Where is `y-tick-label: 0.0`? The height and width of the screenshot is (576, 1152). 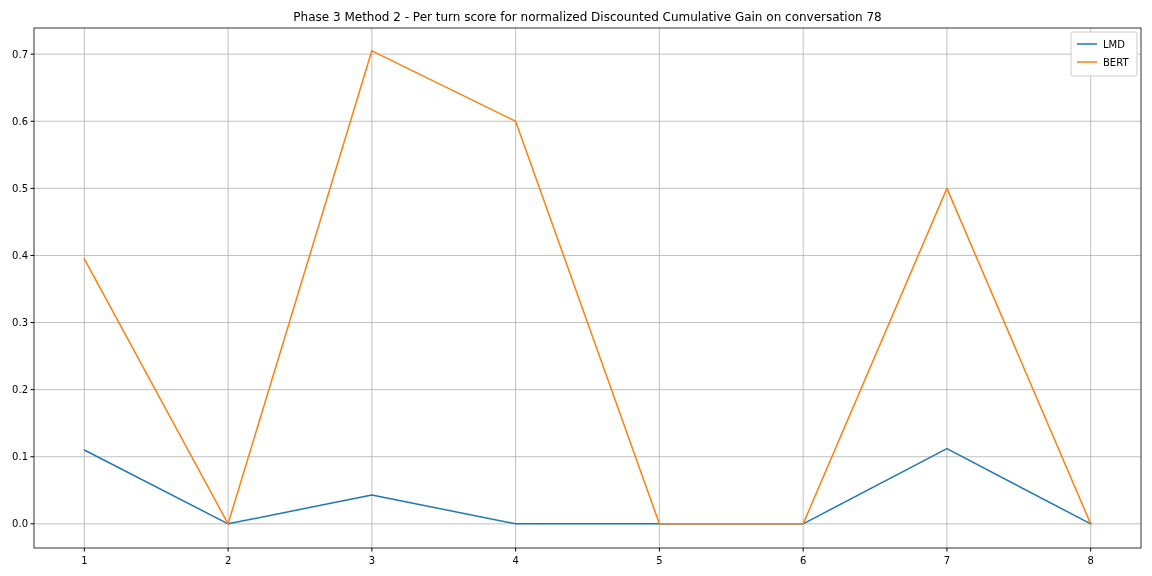
y-tick-label: 0.0 is located at coordinates (20, 524).